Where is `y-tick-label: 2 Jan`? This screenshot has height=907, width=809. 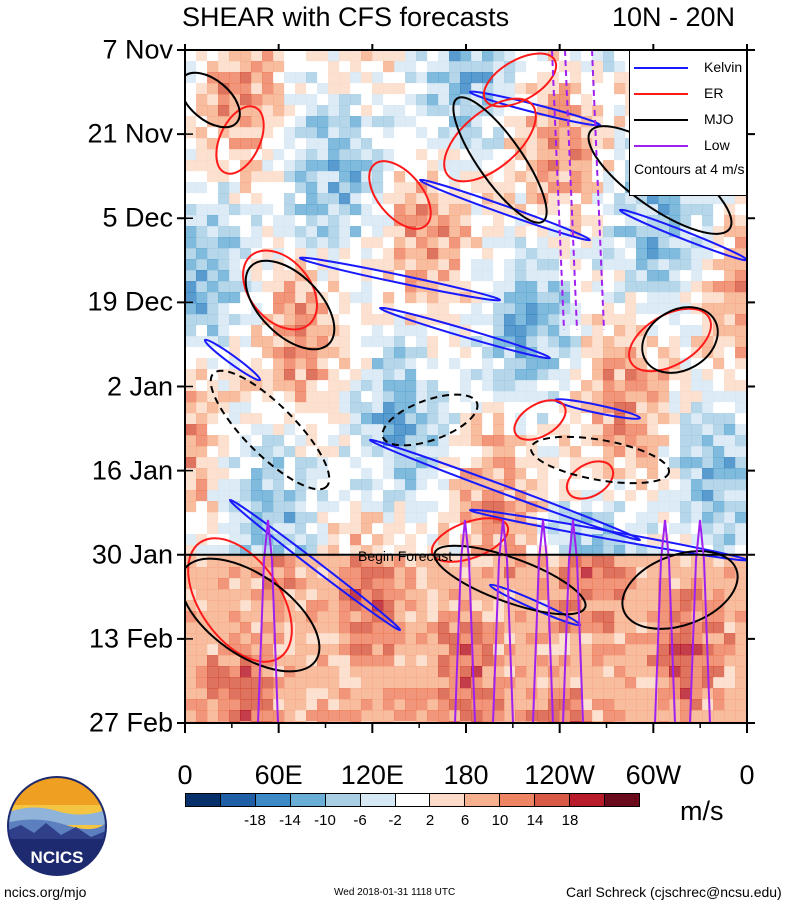
y-tick-label: 2 Jan is located at coordinates (139, 386).